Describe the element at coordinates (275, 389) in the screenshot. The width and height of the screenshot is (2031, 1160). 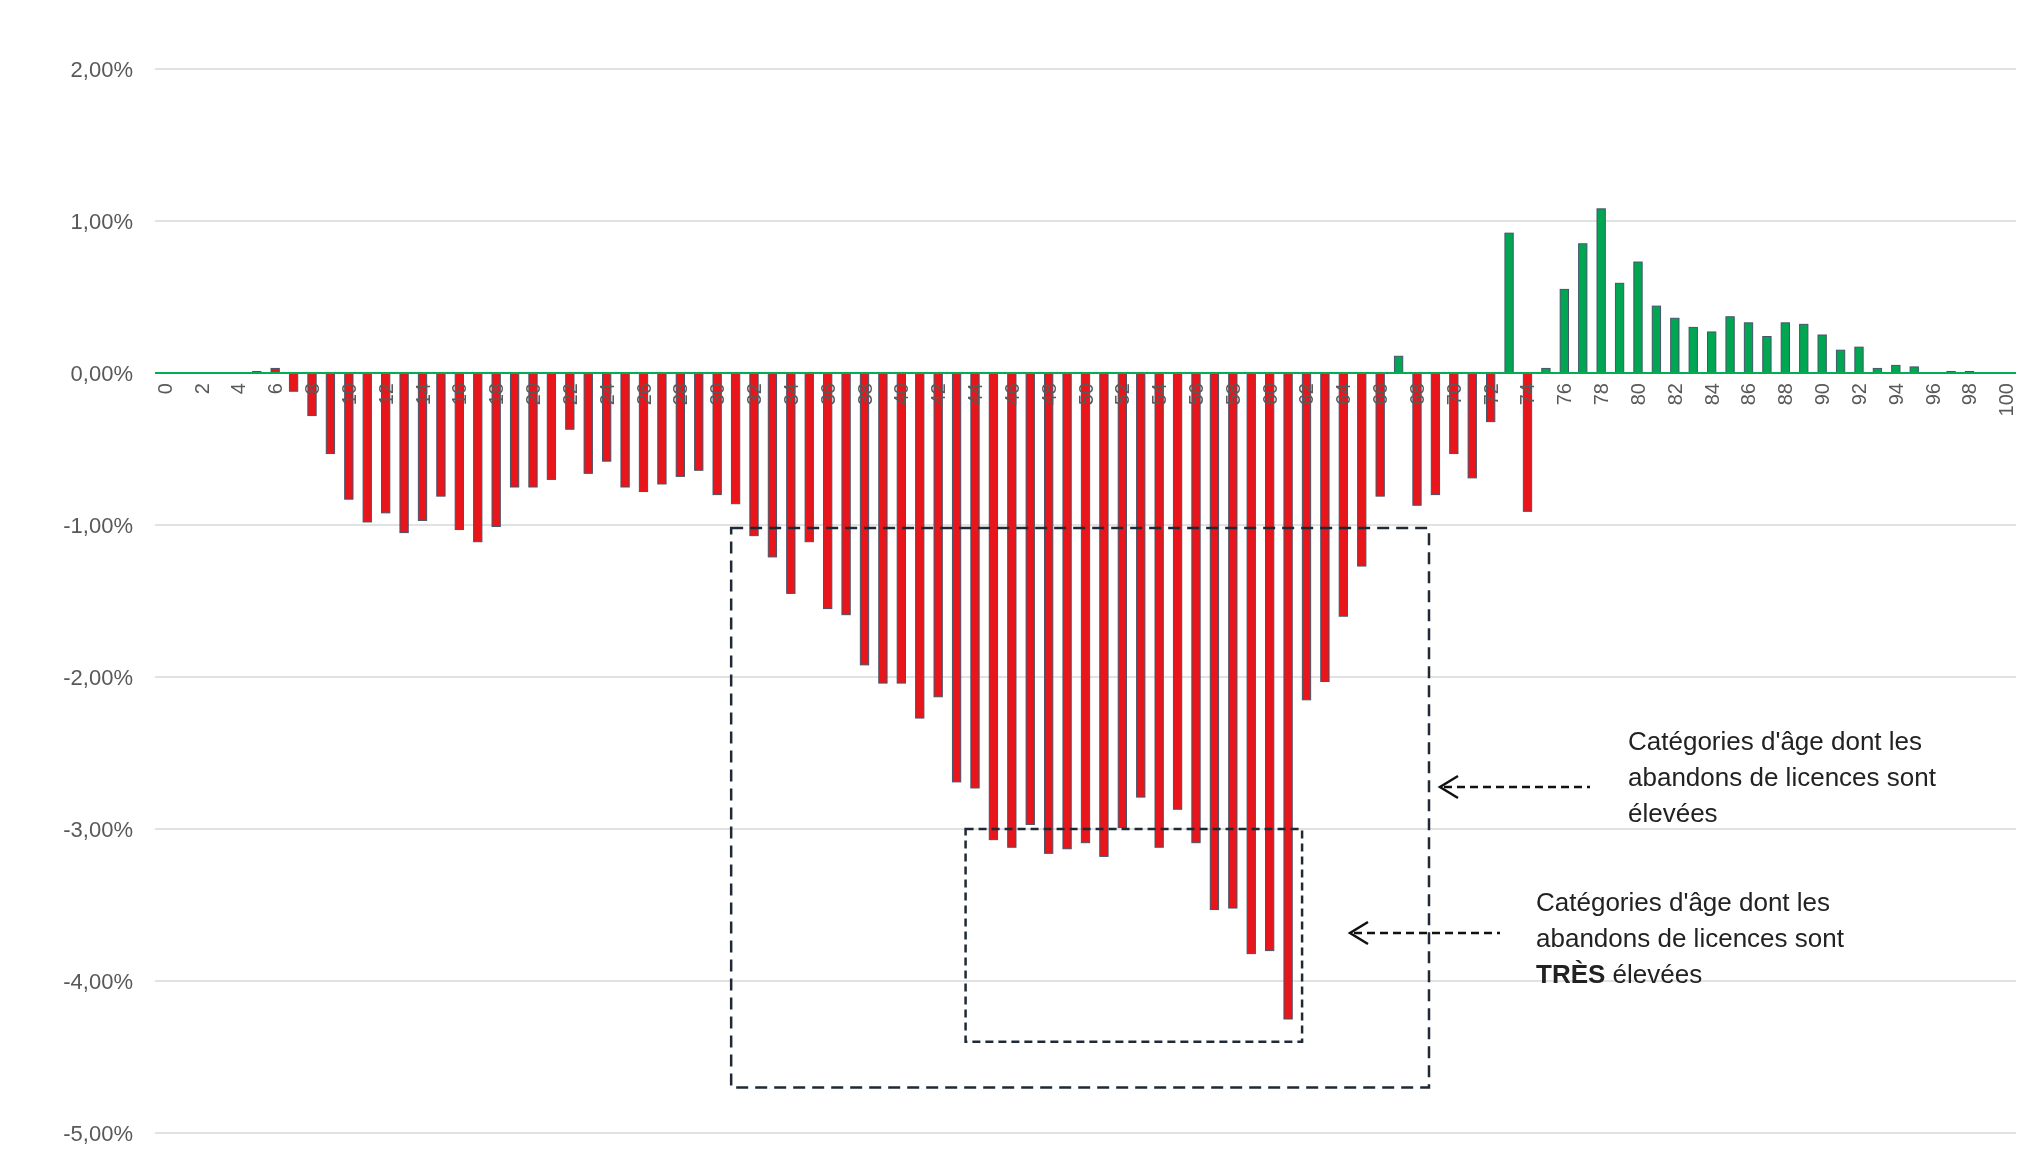
I see `x-tick-label: 6` at that location.